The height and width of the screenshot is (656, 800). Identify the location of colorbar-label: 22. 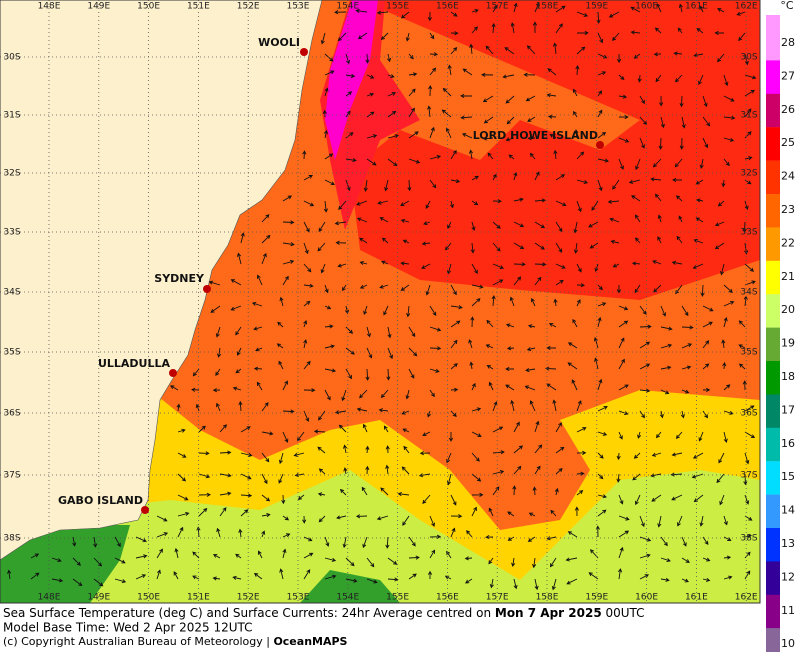
(788, 242).